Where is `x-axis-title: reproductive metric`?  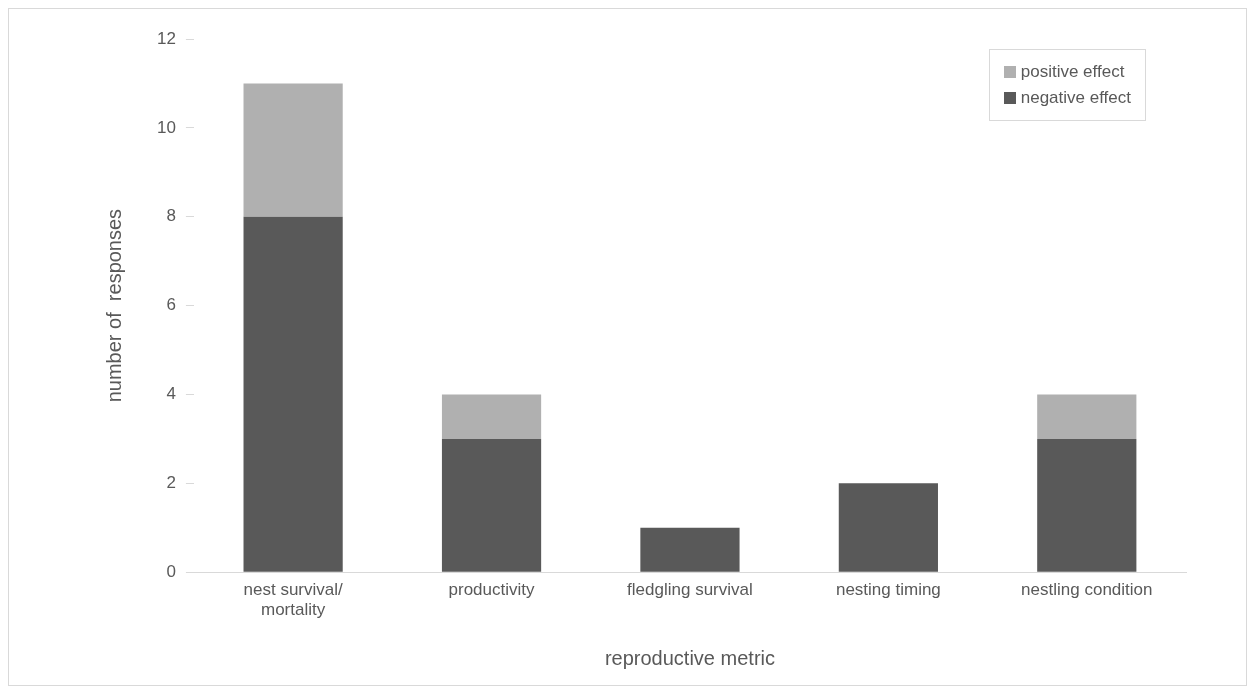
x-axis-title: reproductive metric is located at coordinates (689, 657).